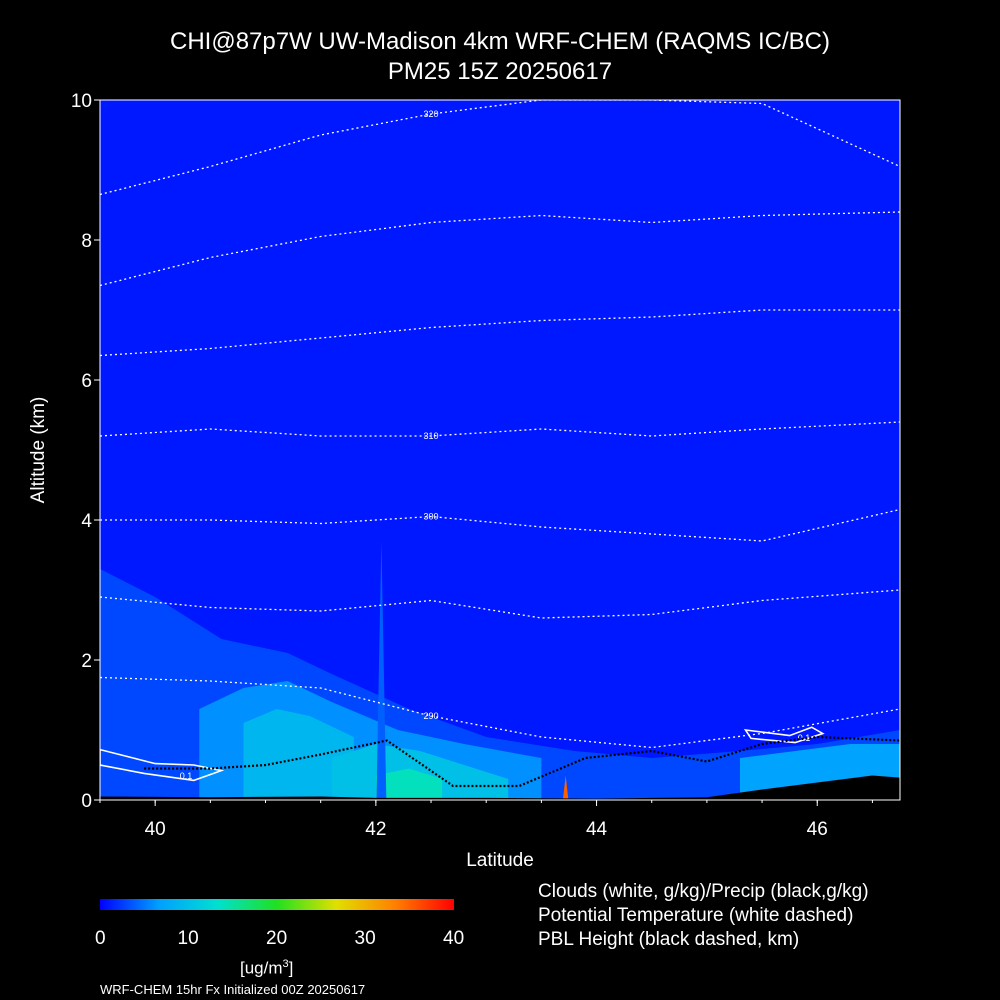 The width and height of the screenshot is (1000, 1000). I want to click on colorbar, so click(277, 904).